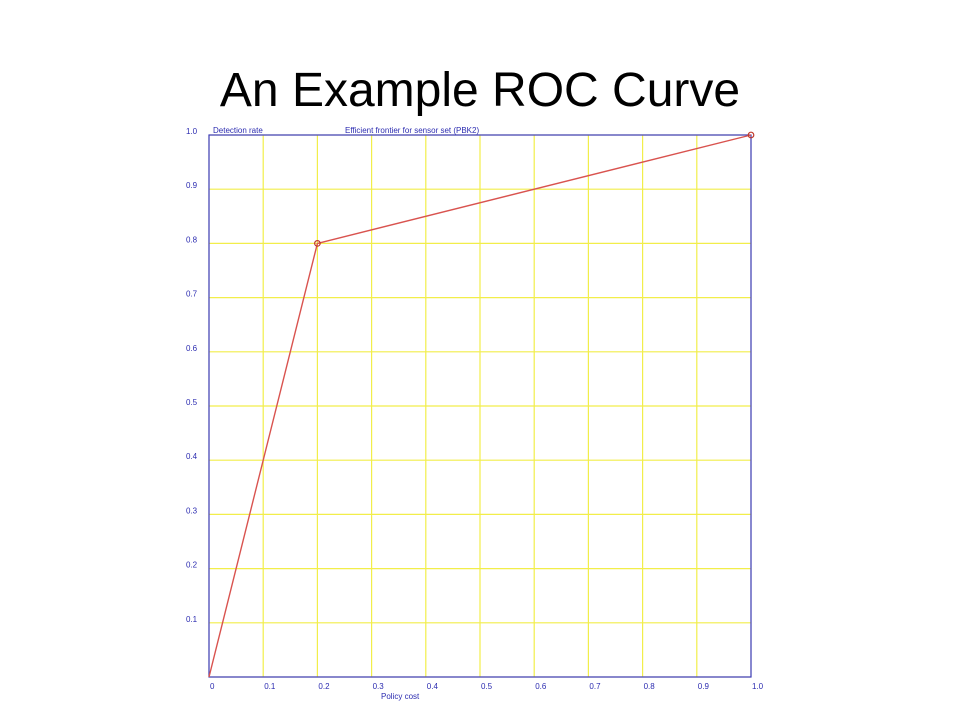  Describe the element at coordinates (758, 686) in the screenshot. I see `x-tick-label: 1.0` at that location.